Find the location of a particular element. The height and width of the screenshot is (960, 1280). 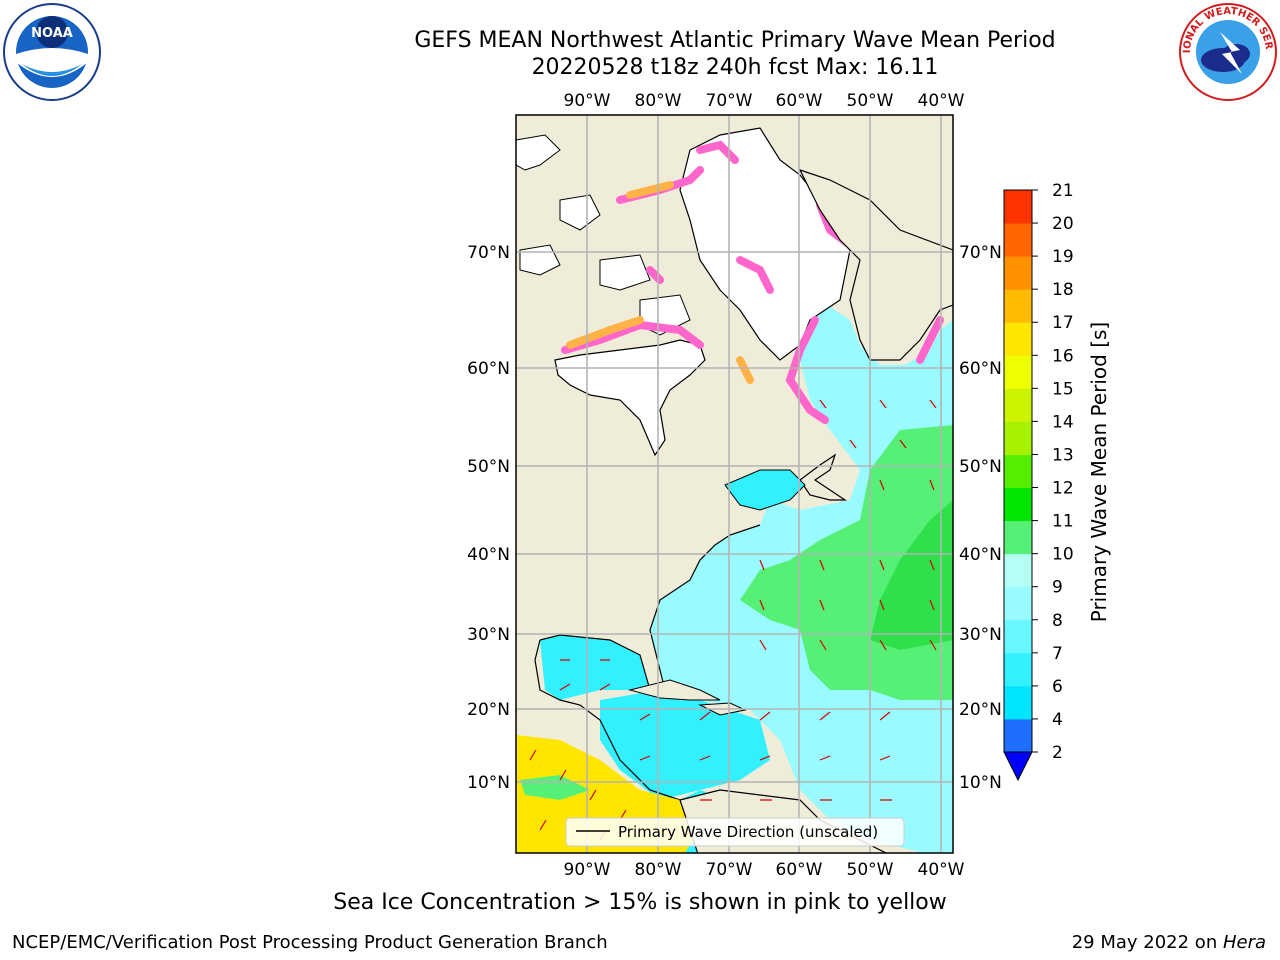

footer-date: 29 May 2022 on Hera is located at coordinates (1169, 942).